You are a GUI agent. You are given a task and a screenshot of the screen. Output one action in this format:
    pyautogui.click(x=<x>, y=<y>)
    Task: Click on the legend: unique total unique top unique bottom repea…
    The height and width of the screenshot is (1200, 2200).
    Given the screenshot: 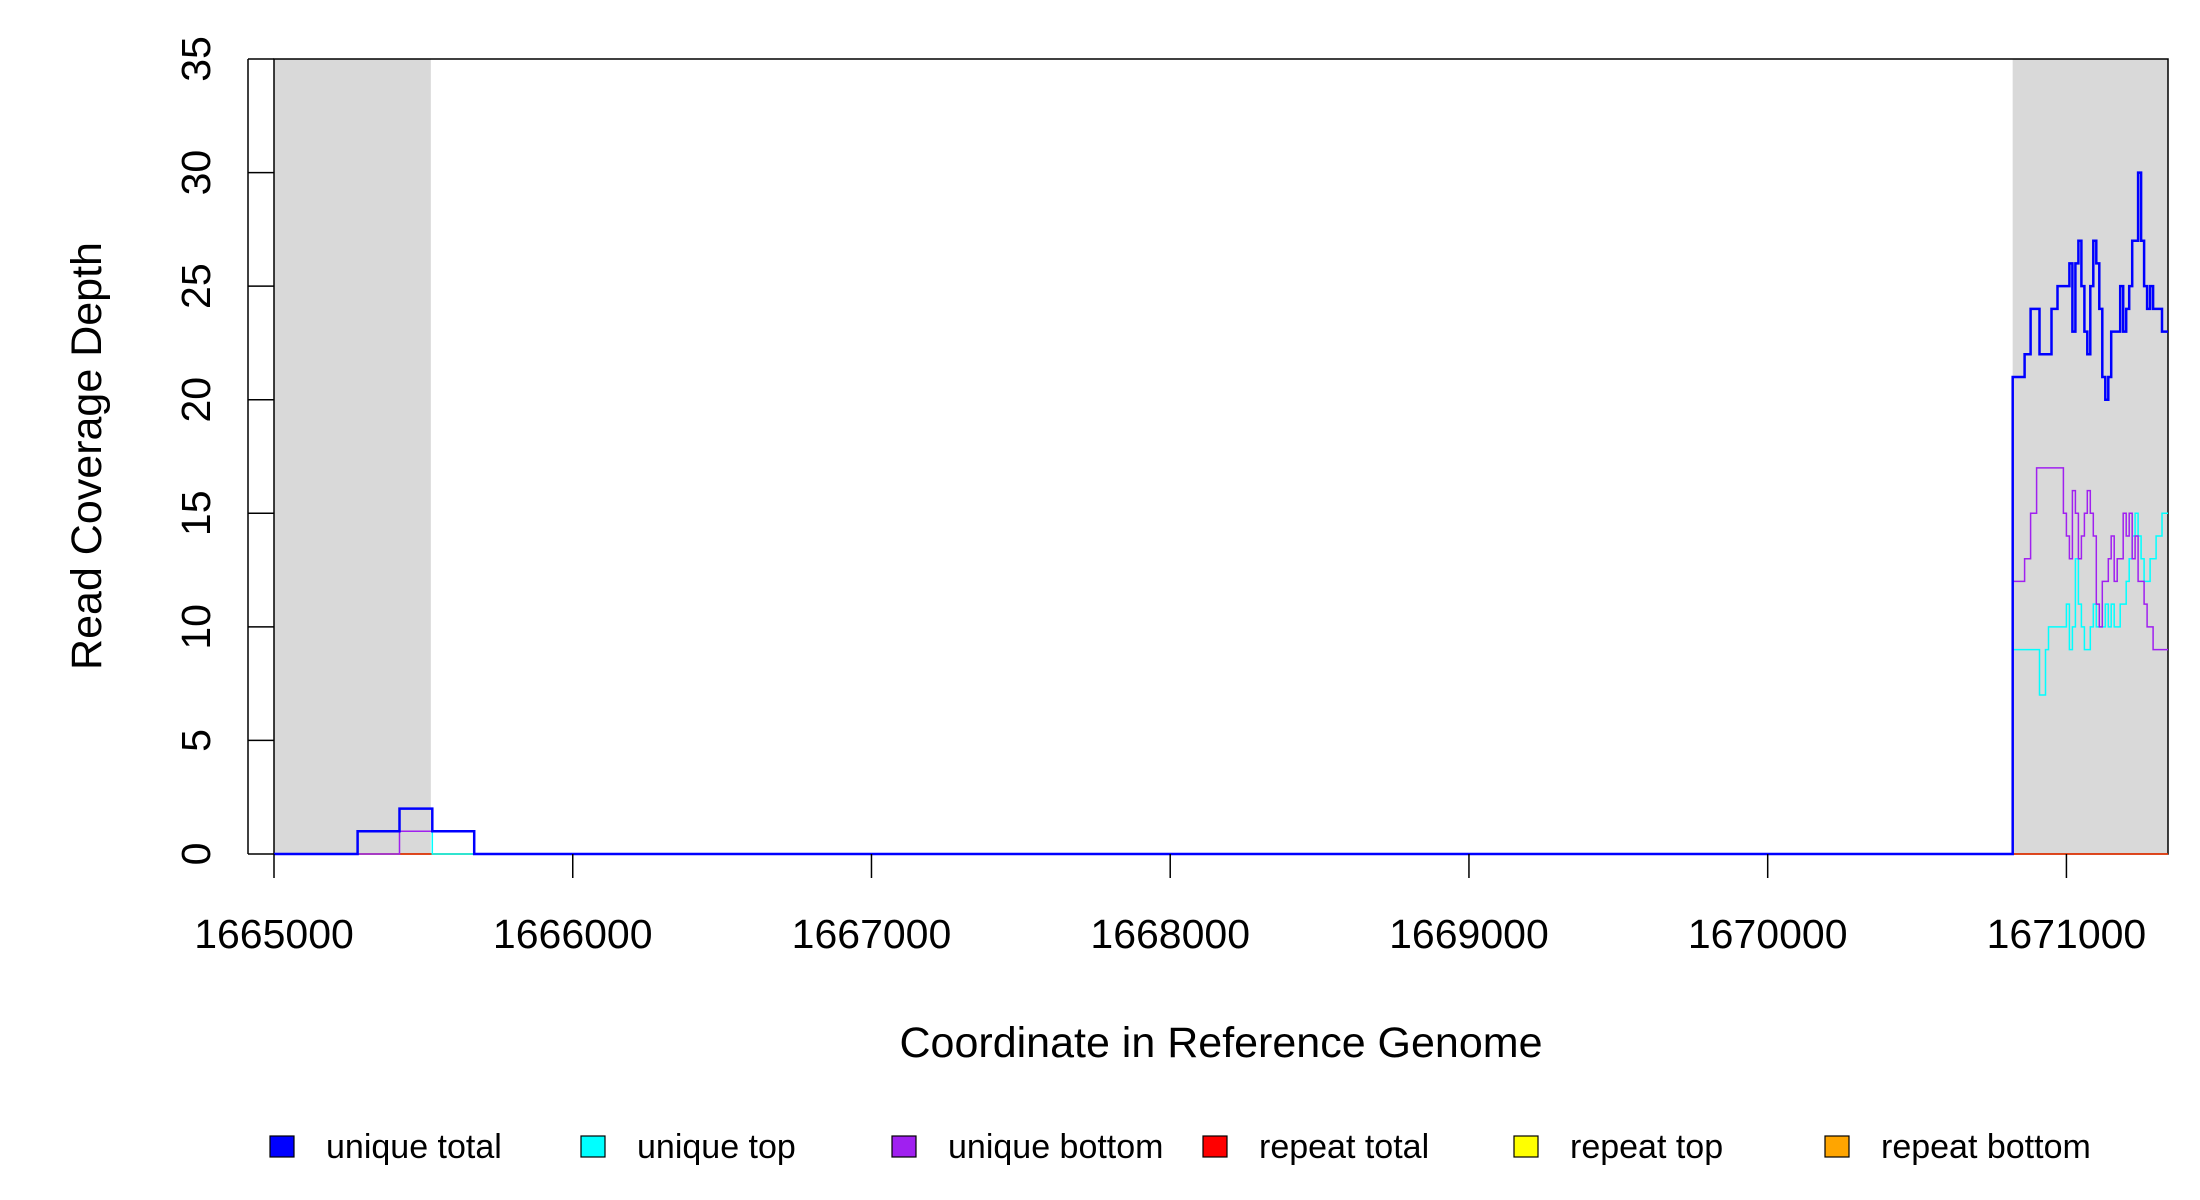 What is the action you would take?
    pyautogui.click(x=1180, y=1147)
    